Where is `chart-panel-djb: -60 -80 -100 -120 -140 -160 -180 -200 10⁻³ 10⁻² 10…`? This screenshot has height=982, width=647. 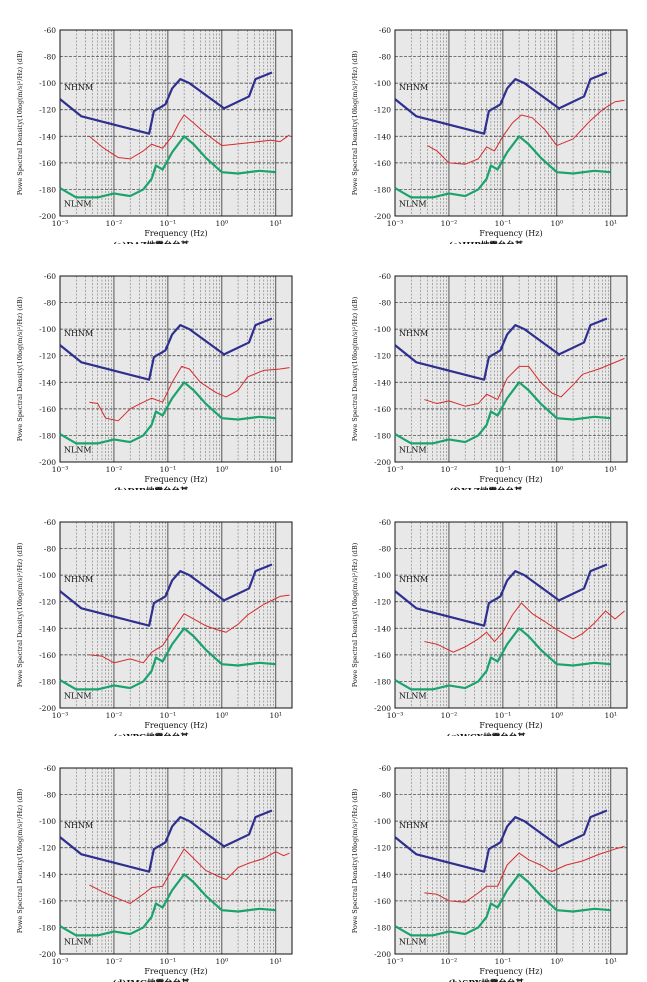 chart-panel-djb: -60 -80 -100 -120 -140 -160 -180 -200 10⁻³ 10⁻² 10… is located at coordinates (160, 371).